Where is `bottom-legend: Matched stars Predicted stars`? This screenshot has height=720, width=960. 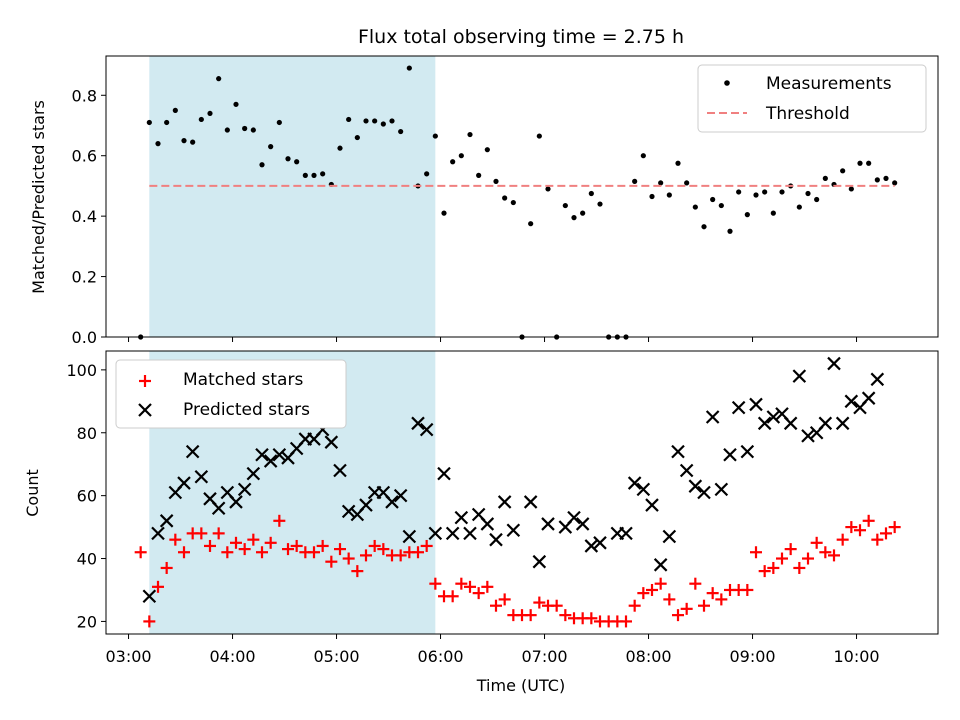 bottom-legend: Matched stars Predicted stars is located at coordinates (231, 394).